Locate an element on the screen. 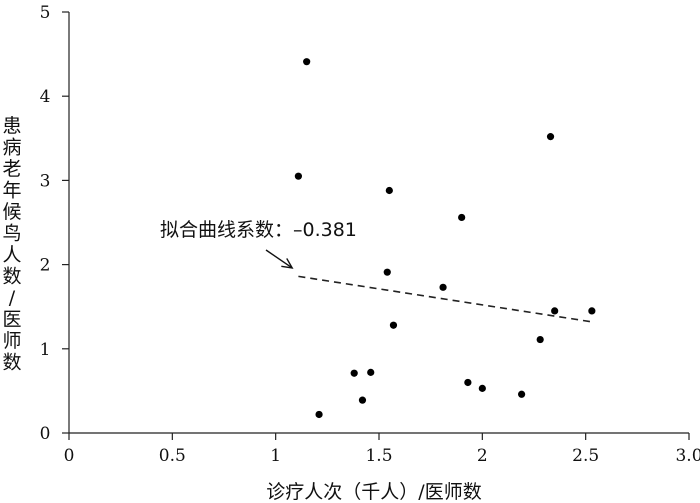  x-tick-label: 2 is located at coordinates (482, 456).